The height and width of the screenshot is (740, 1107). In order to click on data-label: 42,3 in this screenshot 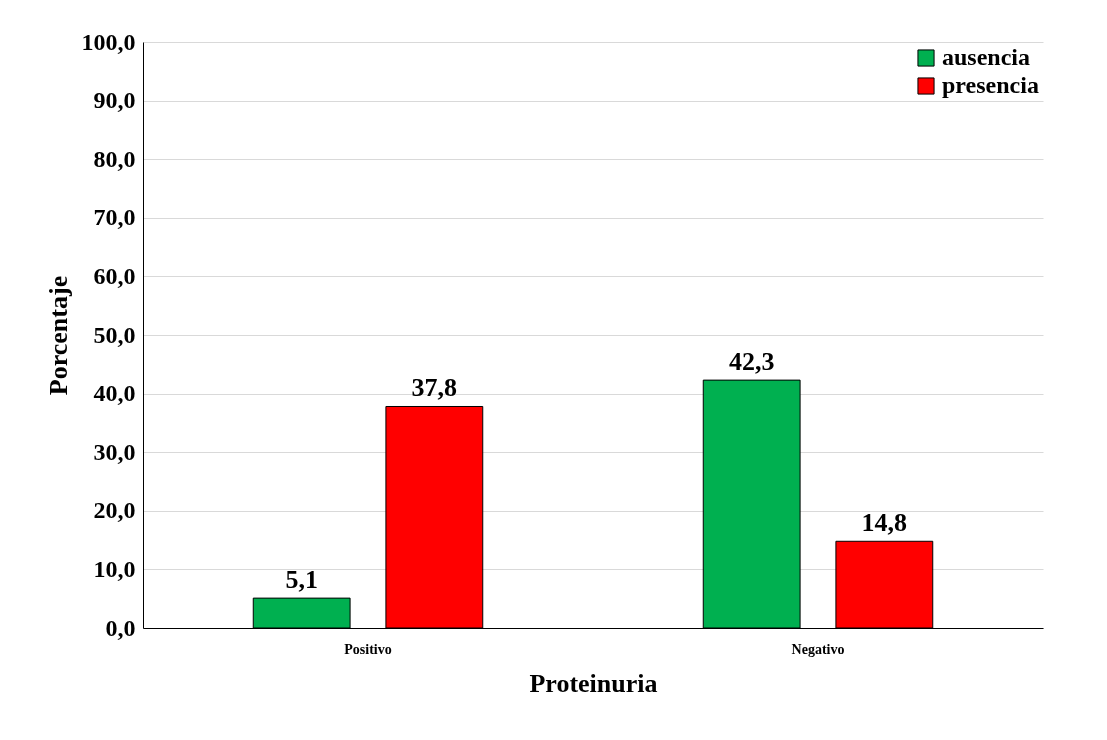, I will do `click(751, 362)`.